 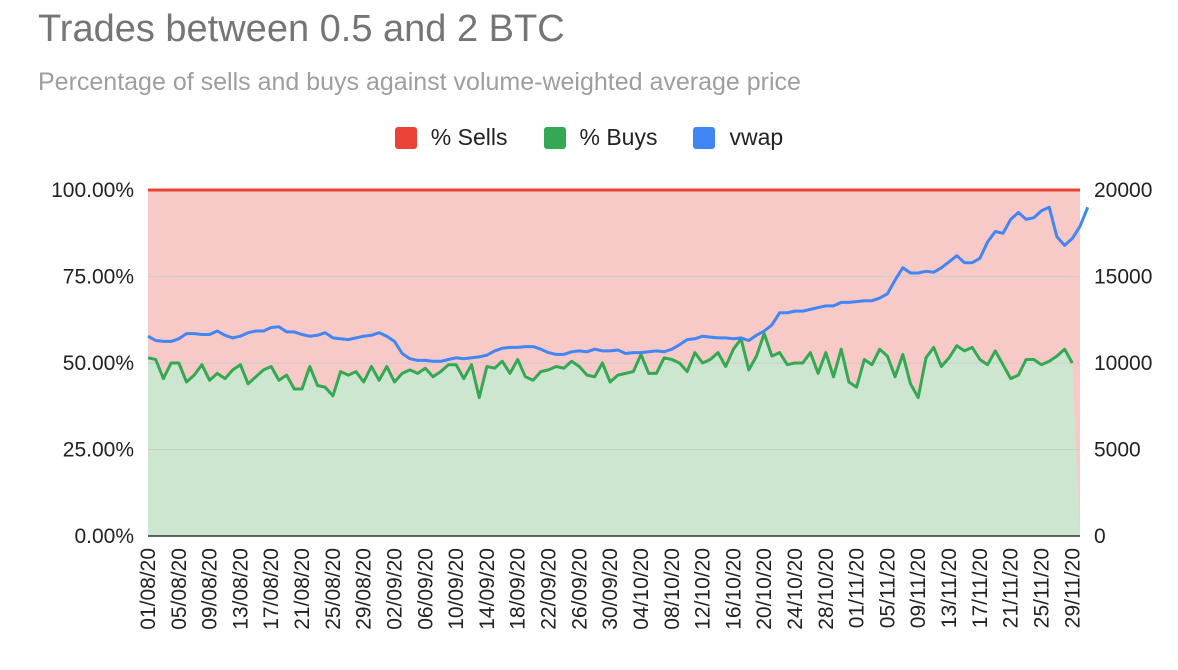 What do you see at coordinates (949, 588) in the screenshot?
I see `x-tick-label: 13/11/20` at bounding box center [949, 588].